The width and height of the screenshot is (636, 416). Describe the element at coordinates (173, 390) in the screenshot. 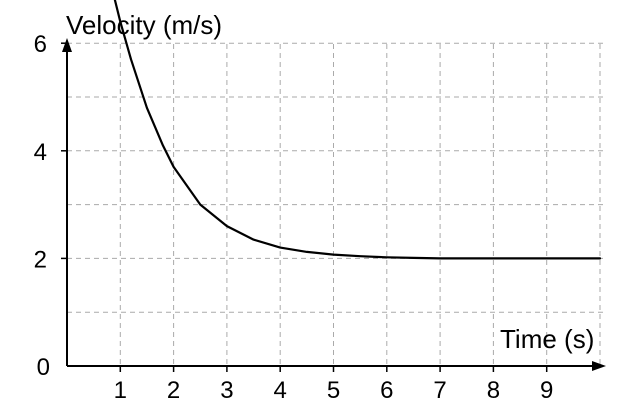

I see `x-tick-label-2: 2` at that location.